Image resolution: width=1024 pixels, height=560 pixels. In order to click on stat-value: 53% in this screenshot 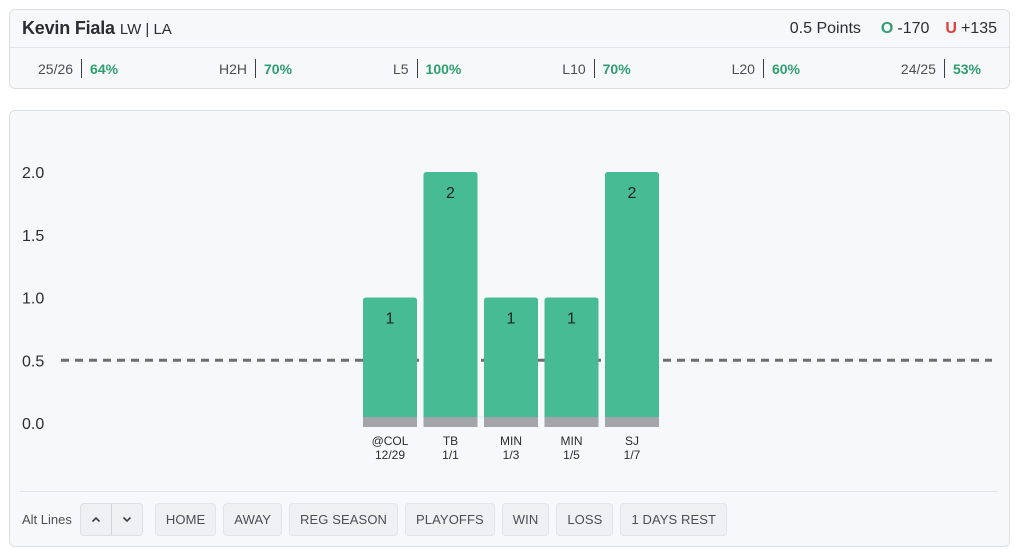, I will do `click(966, 68)`.